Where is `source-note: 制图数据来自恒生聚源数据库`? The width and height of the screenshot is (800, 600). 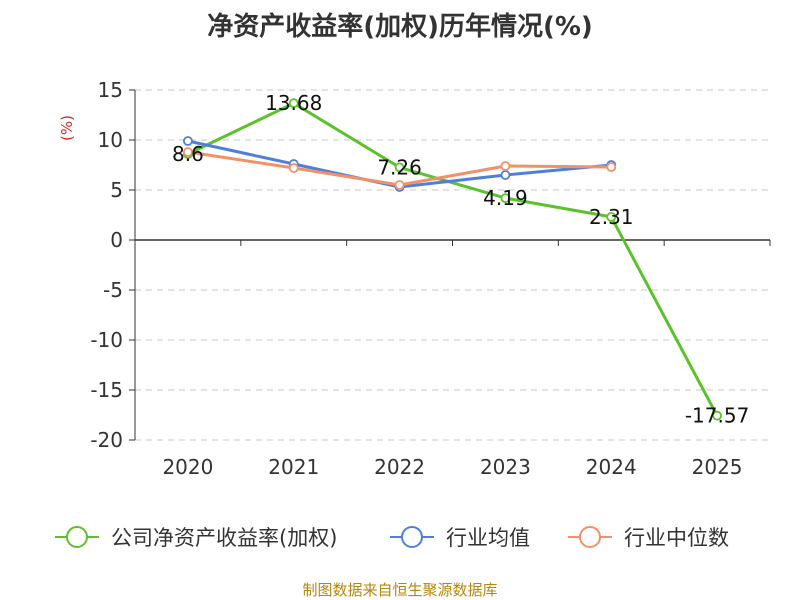
source-note: 制图数据来自恒生聚源数据库 is located at coordinates (400, 590).